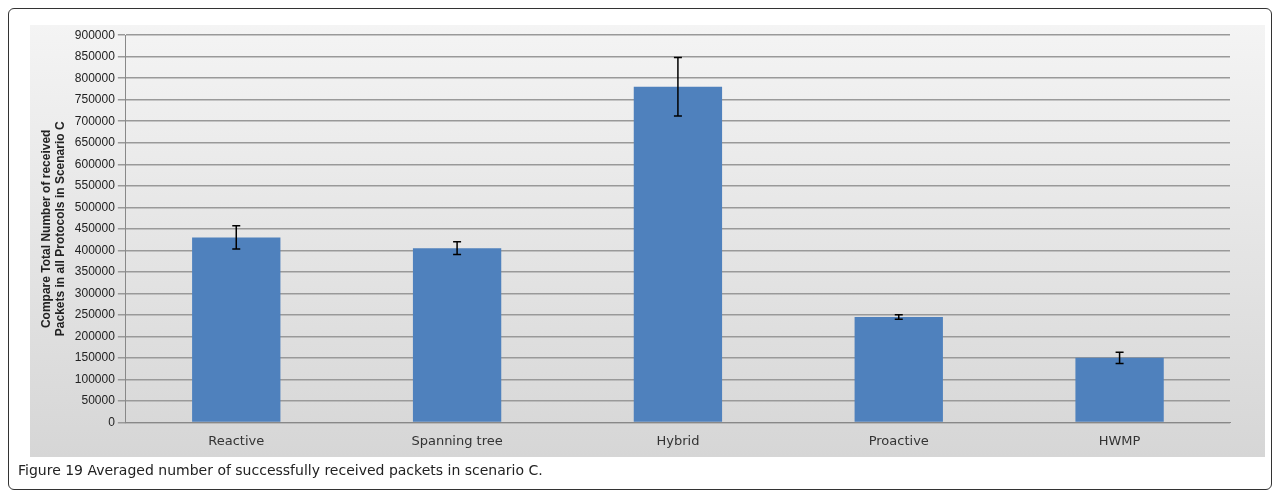 This screenshot has width=1281, height=500. I want to click on x-tick-label: Hybrid, so click(678, 440).